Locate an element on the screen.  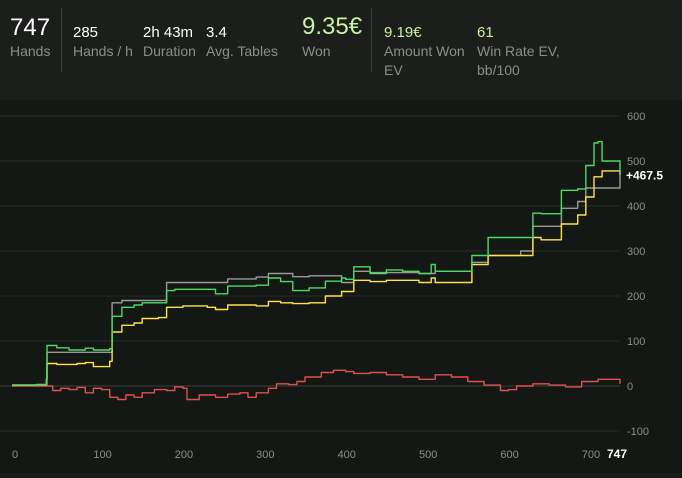
stat-avg-tables-value: 3.4 is located at coordinates (216, 32).